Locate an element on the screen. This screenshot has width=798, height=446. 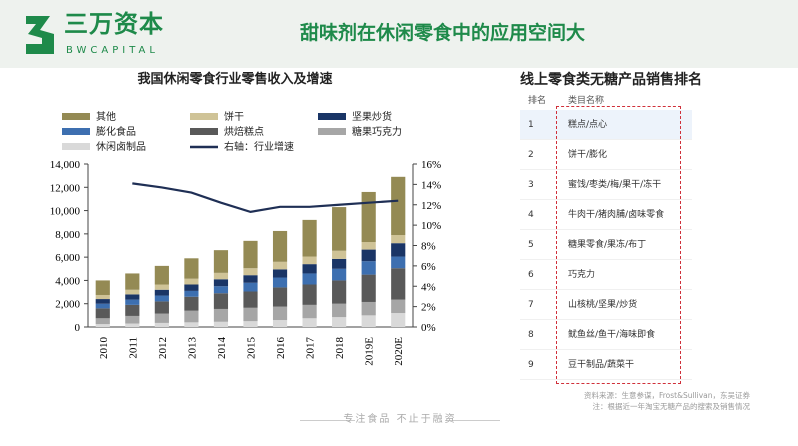
x-tick-label: 2013 is located at coordinates (192, 348).